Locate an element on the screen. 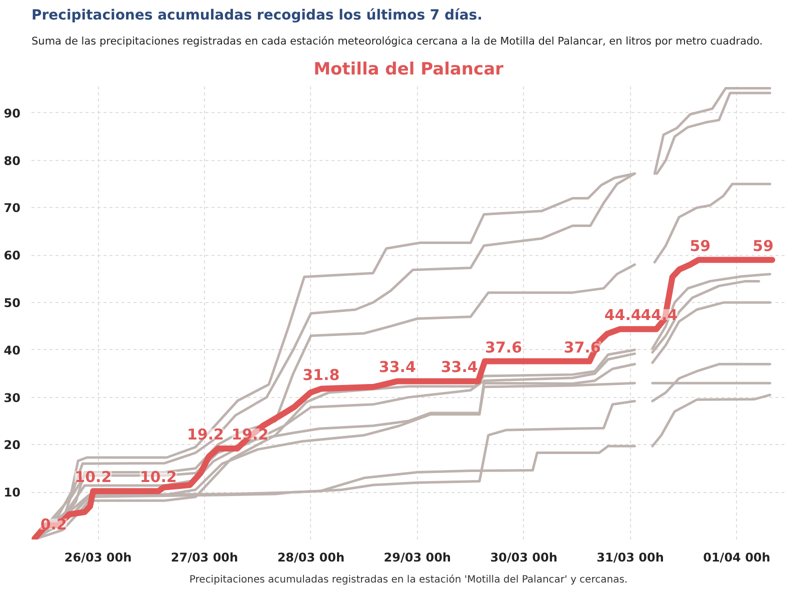  y-tick-label: 20 is located at coordinates (12, 445).